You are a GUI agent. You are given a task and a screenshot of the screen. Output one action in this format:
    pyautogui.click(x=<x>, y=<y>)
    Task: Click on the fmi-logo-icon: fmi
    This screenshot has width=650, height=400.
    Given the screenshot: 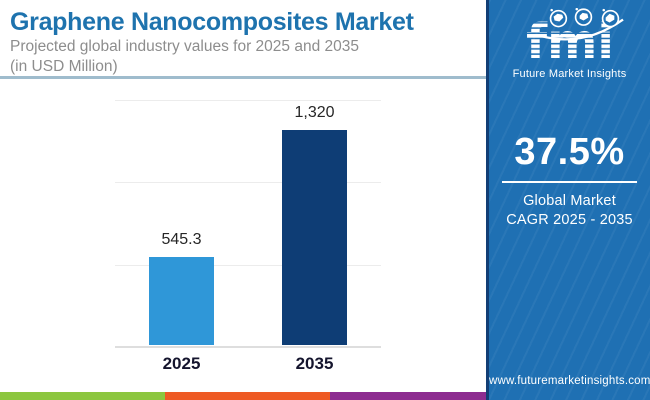 What is the action you would take?
    pyautogui.click(x=575, y=38)
    